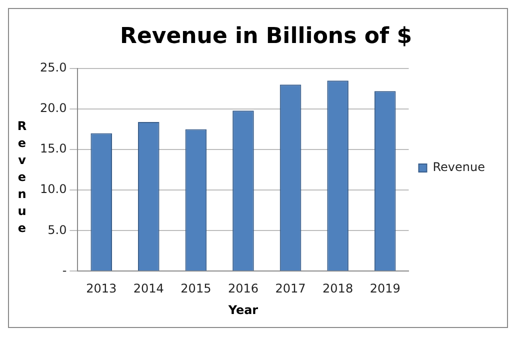  I want to click on x-tick-label: 2014, so click(148, 289).